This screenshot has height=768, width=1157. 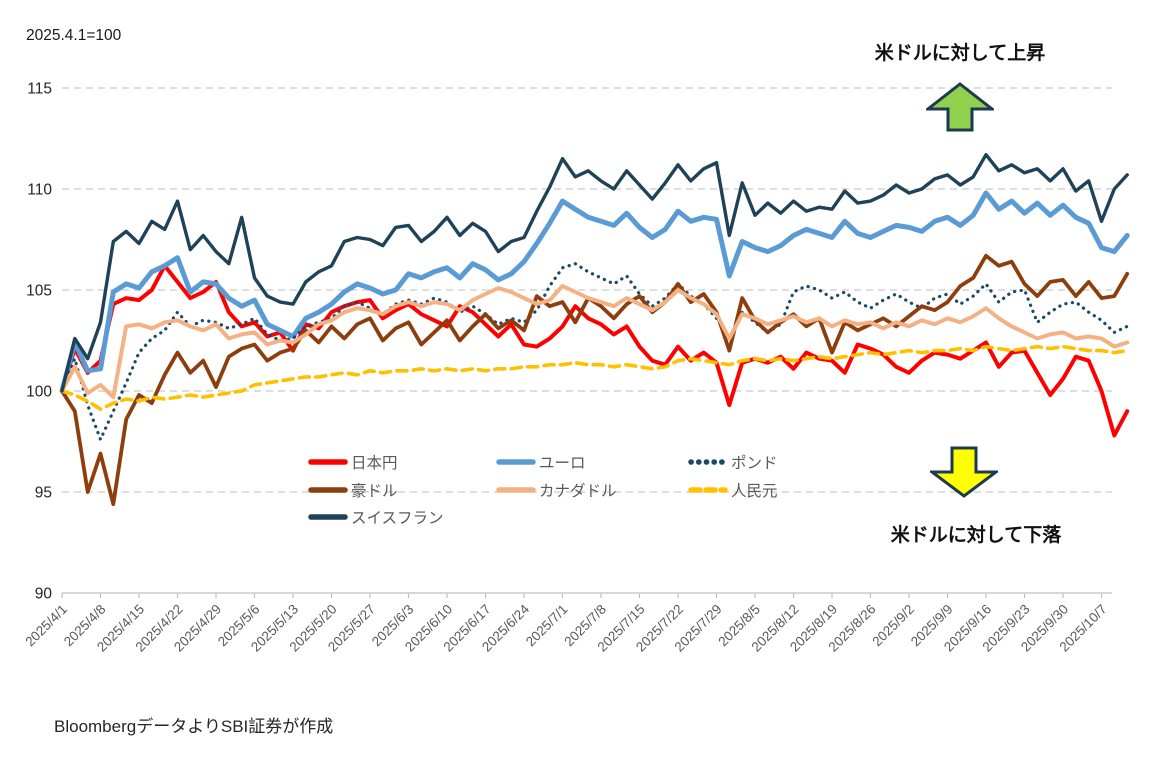 I want to click on legend-label-aud: 豪ドル, so click(x=374, y=491).